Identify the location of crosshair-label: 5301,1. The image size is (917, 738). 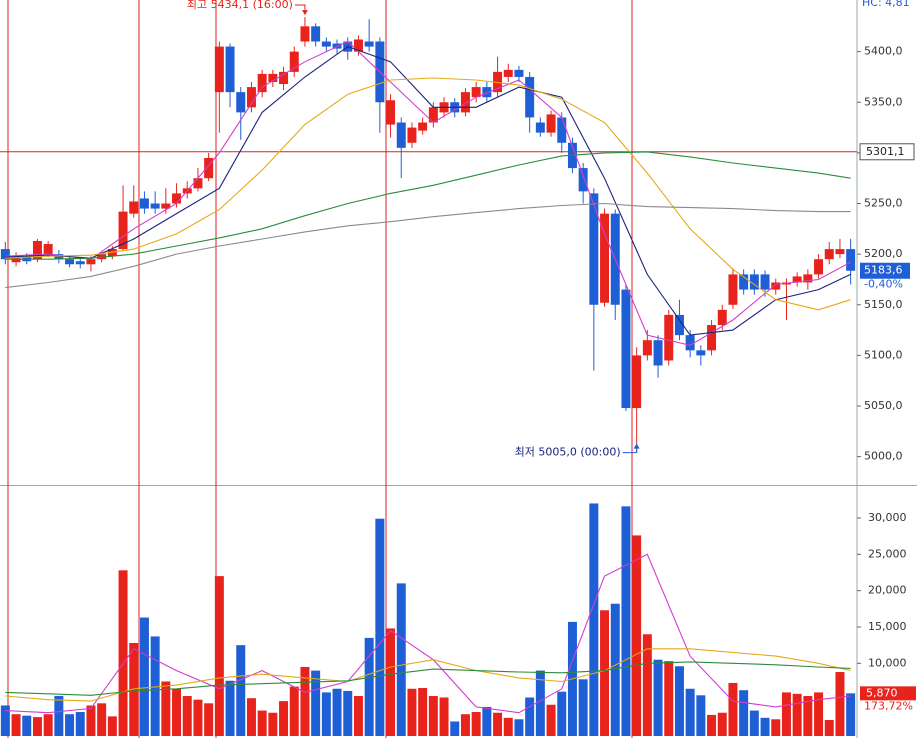
(885, 151).